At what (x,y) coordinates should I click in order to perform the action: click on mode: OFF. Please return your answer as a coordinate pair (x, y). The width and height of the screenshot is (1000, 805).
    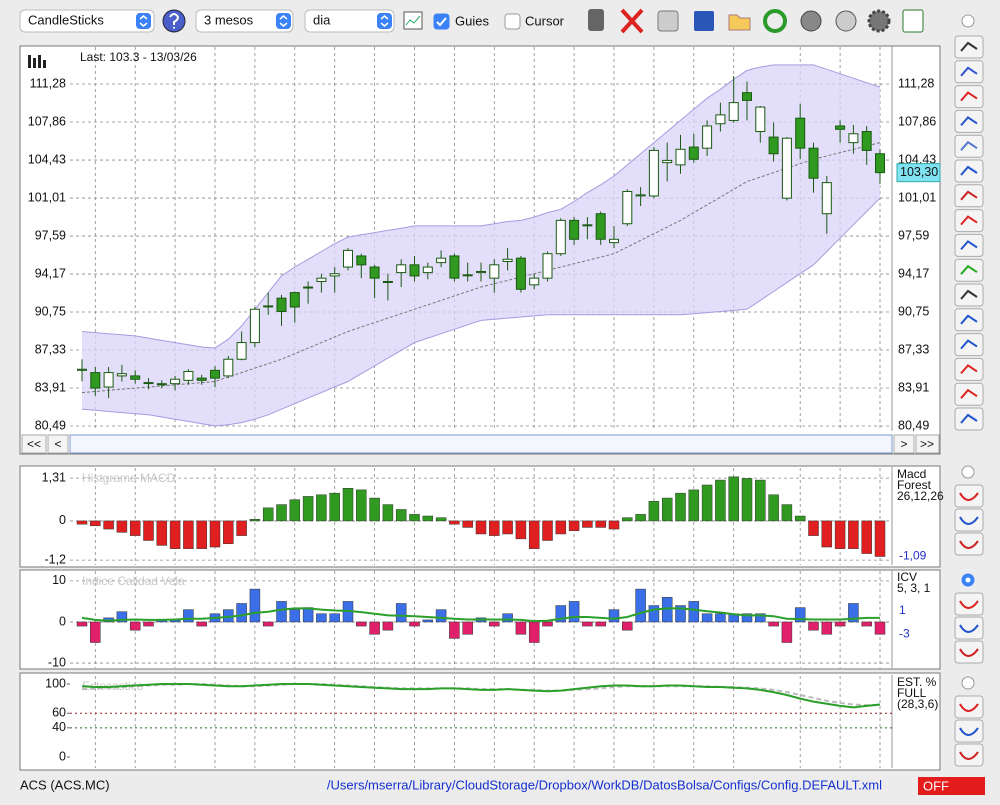
    Looking at the image, I should click on (936, 785).